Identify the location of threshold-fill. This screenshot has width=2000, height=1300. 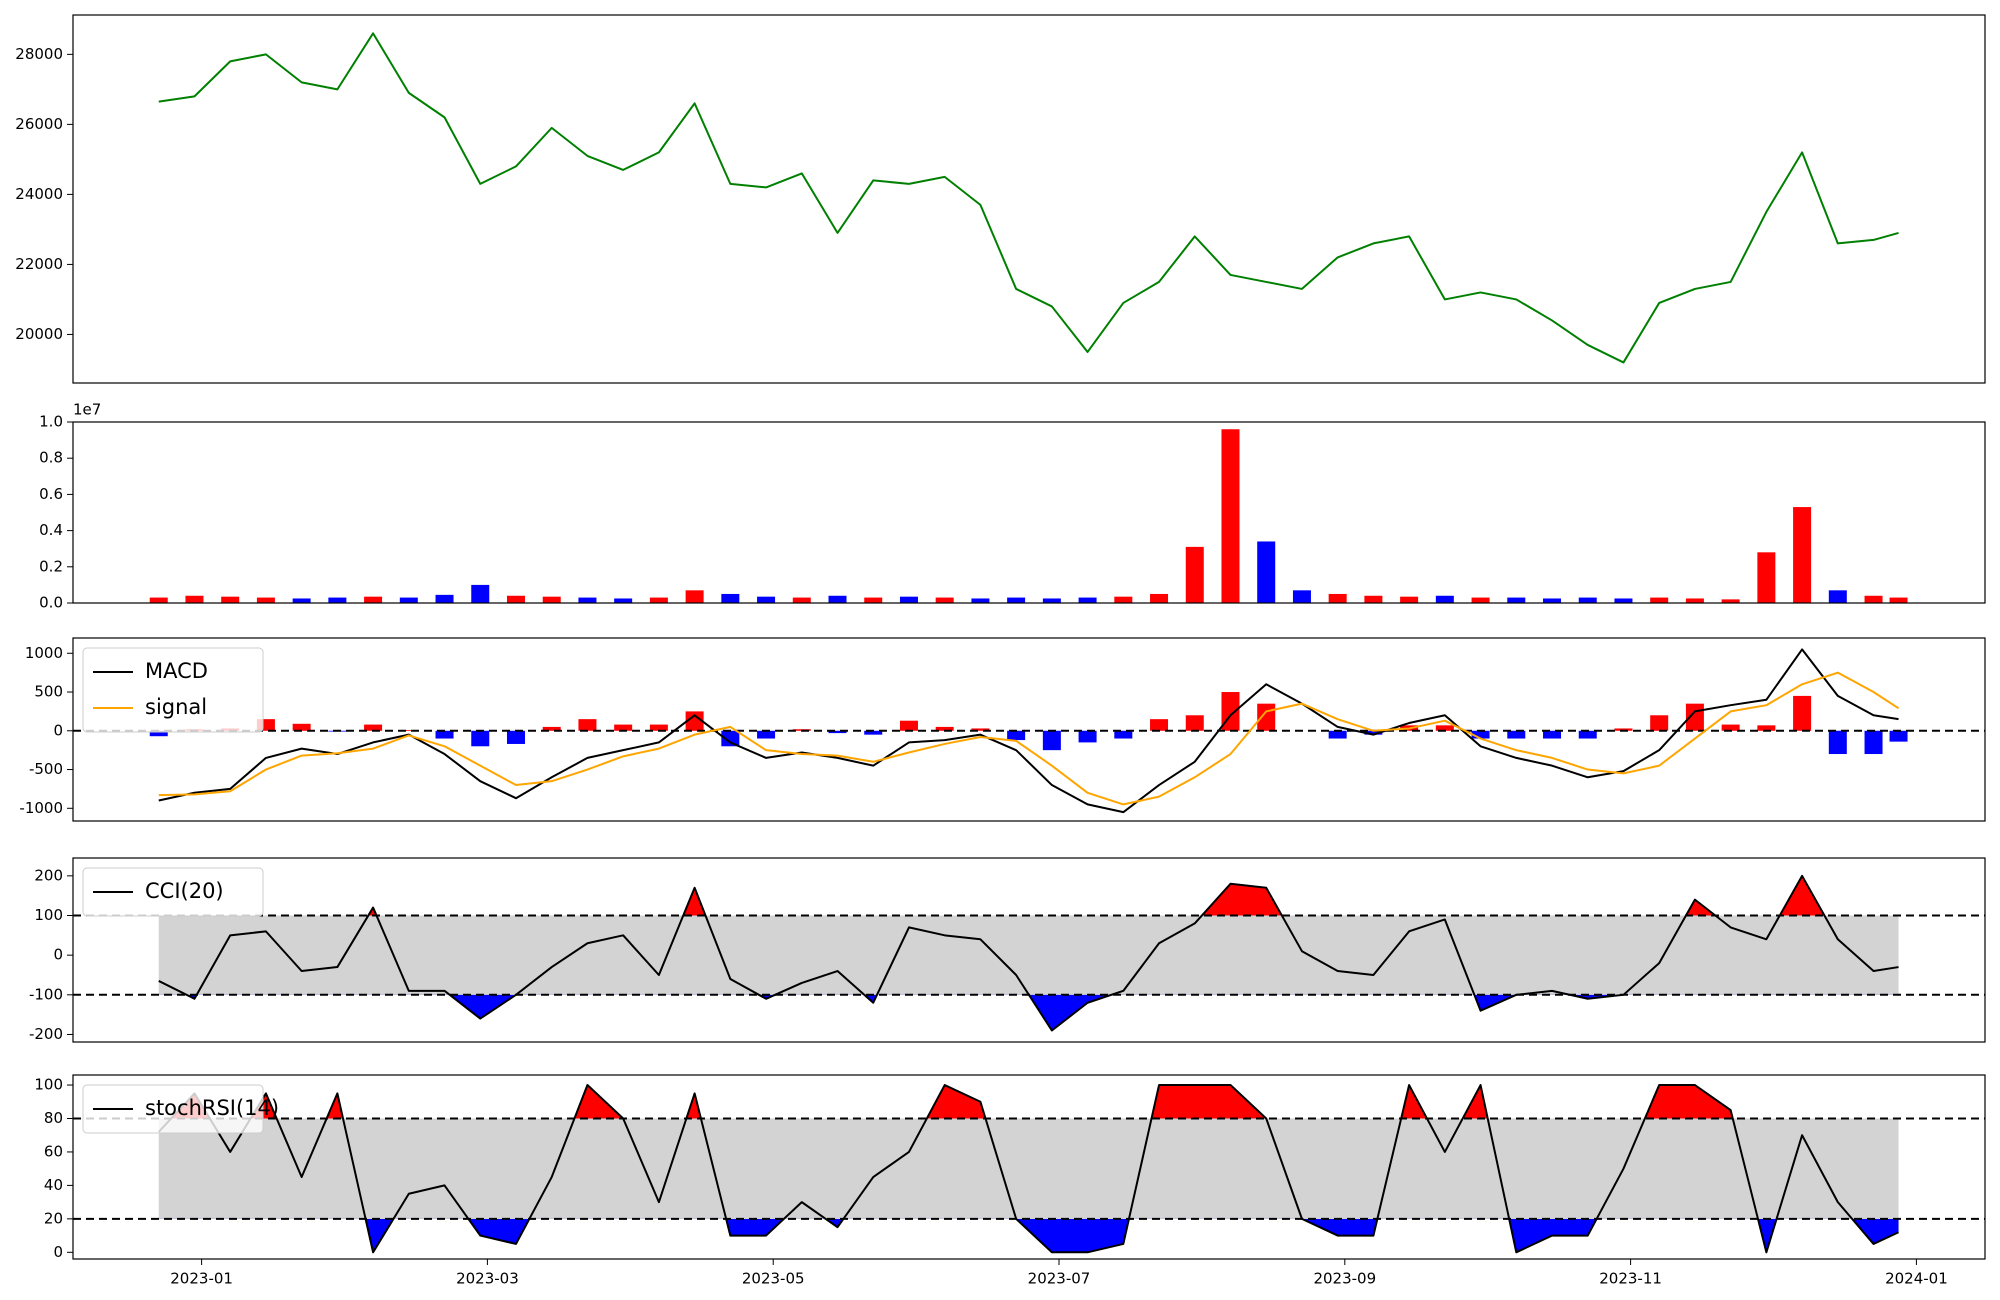
(952, 1102).